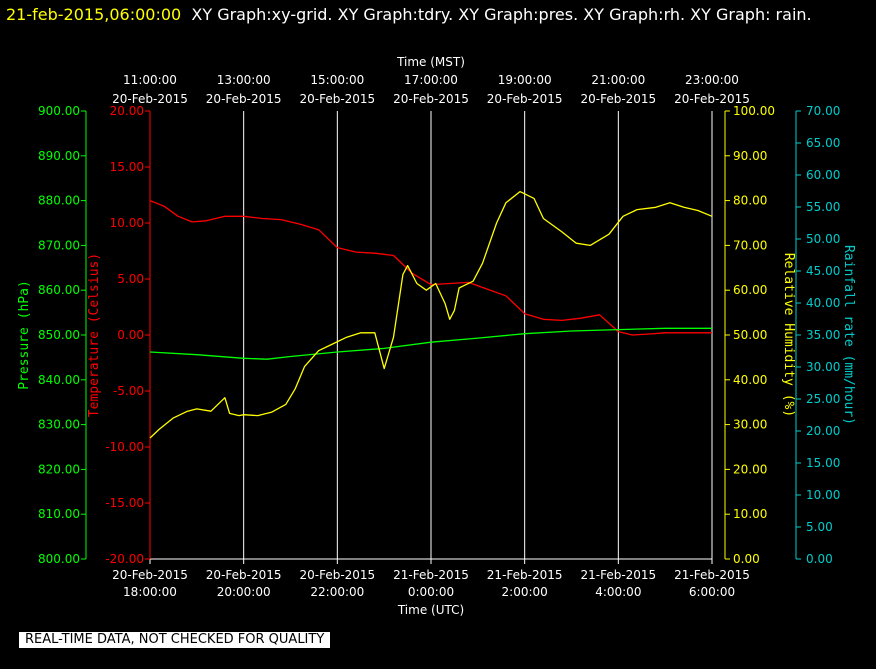 This screenshot has height=669, width=876. I want to click on mst-tick-time: 13:00:00, so click(244, 80).